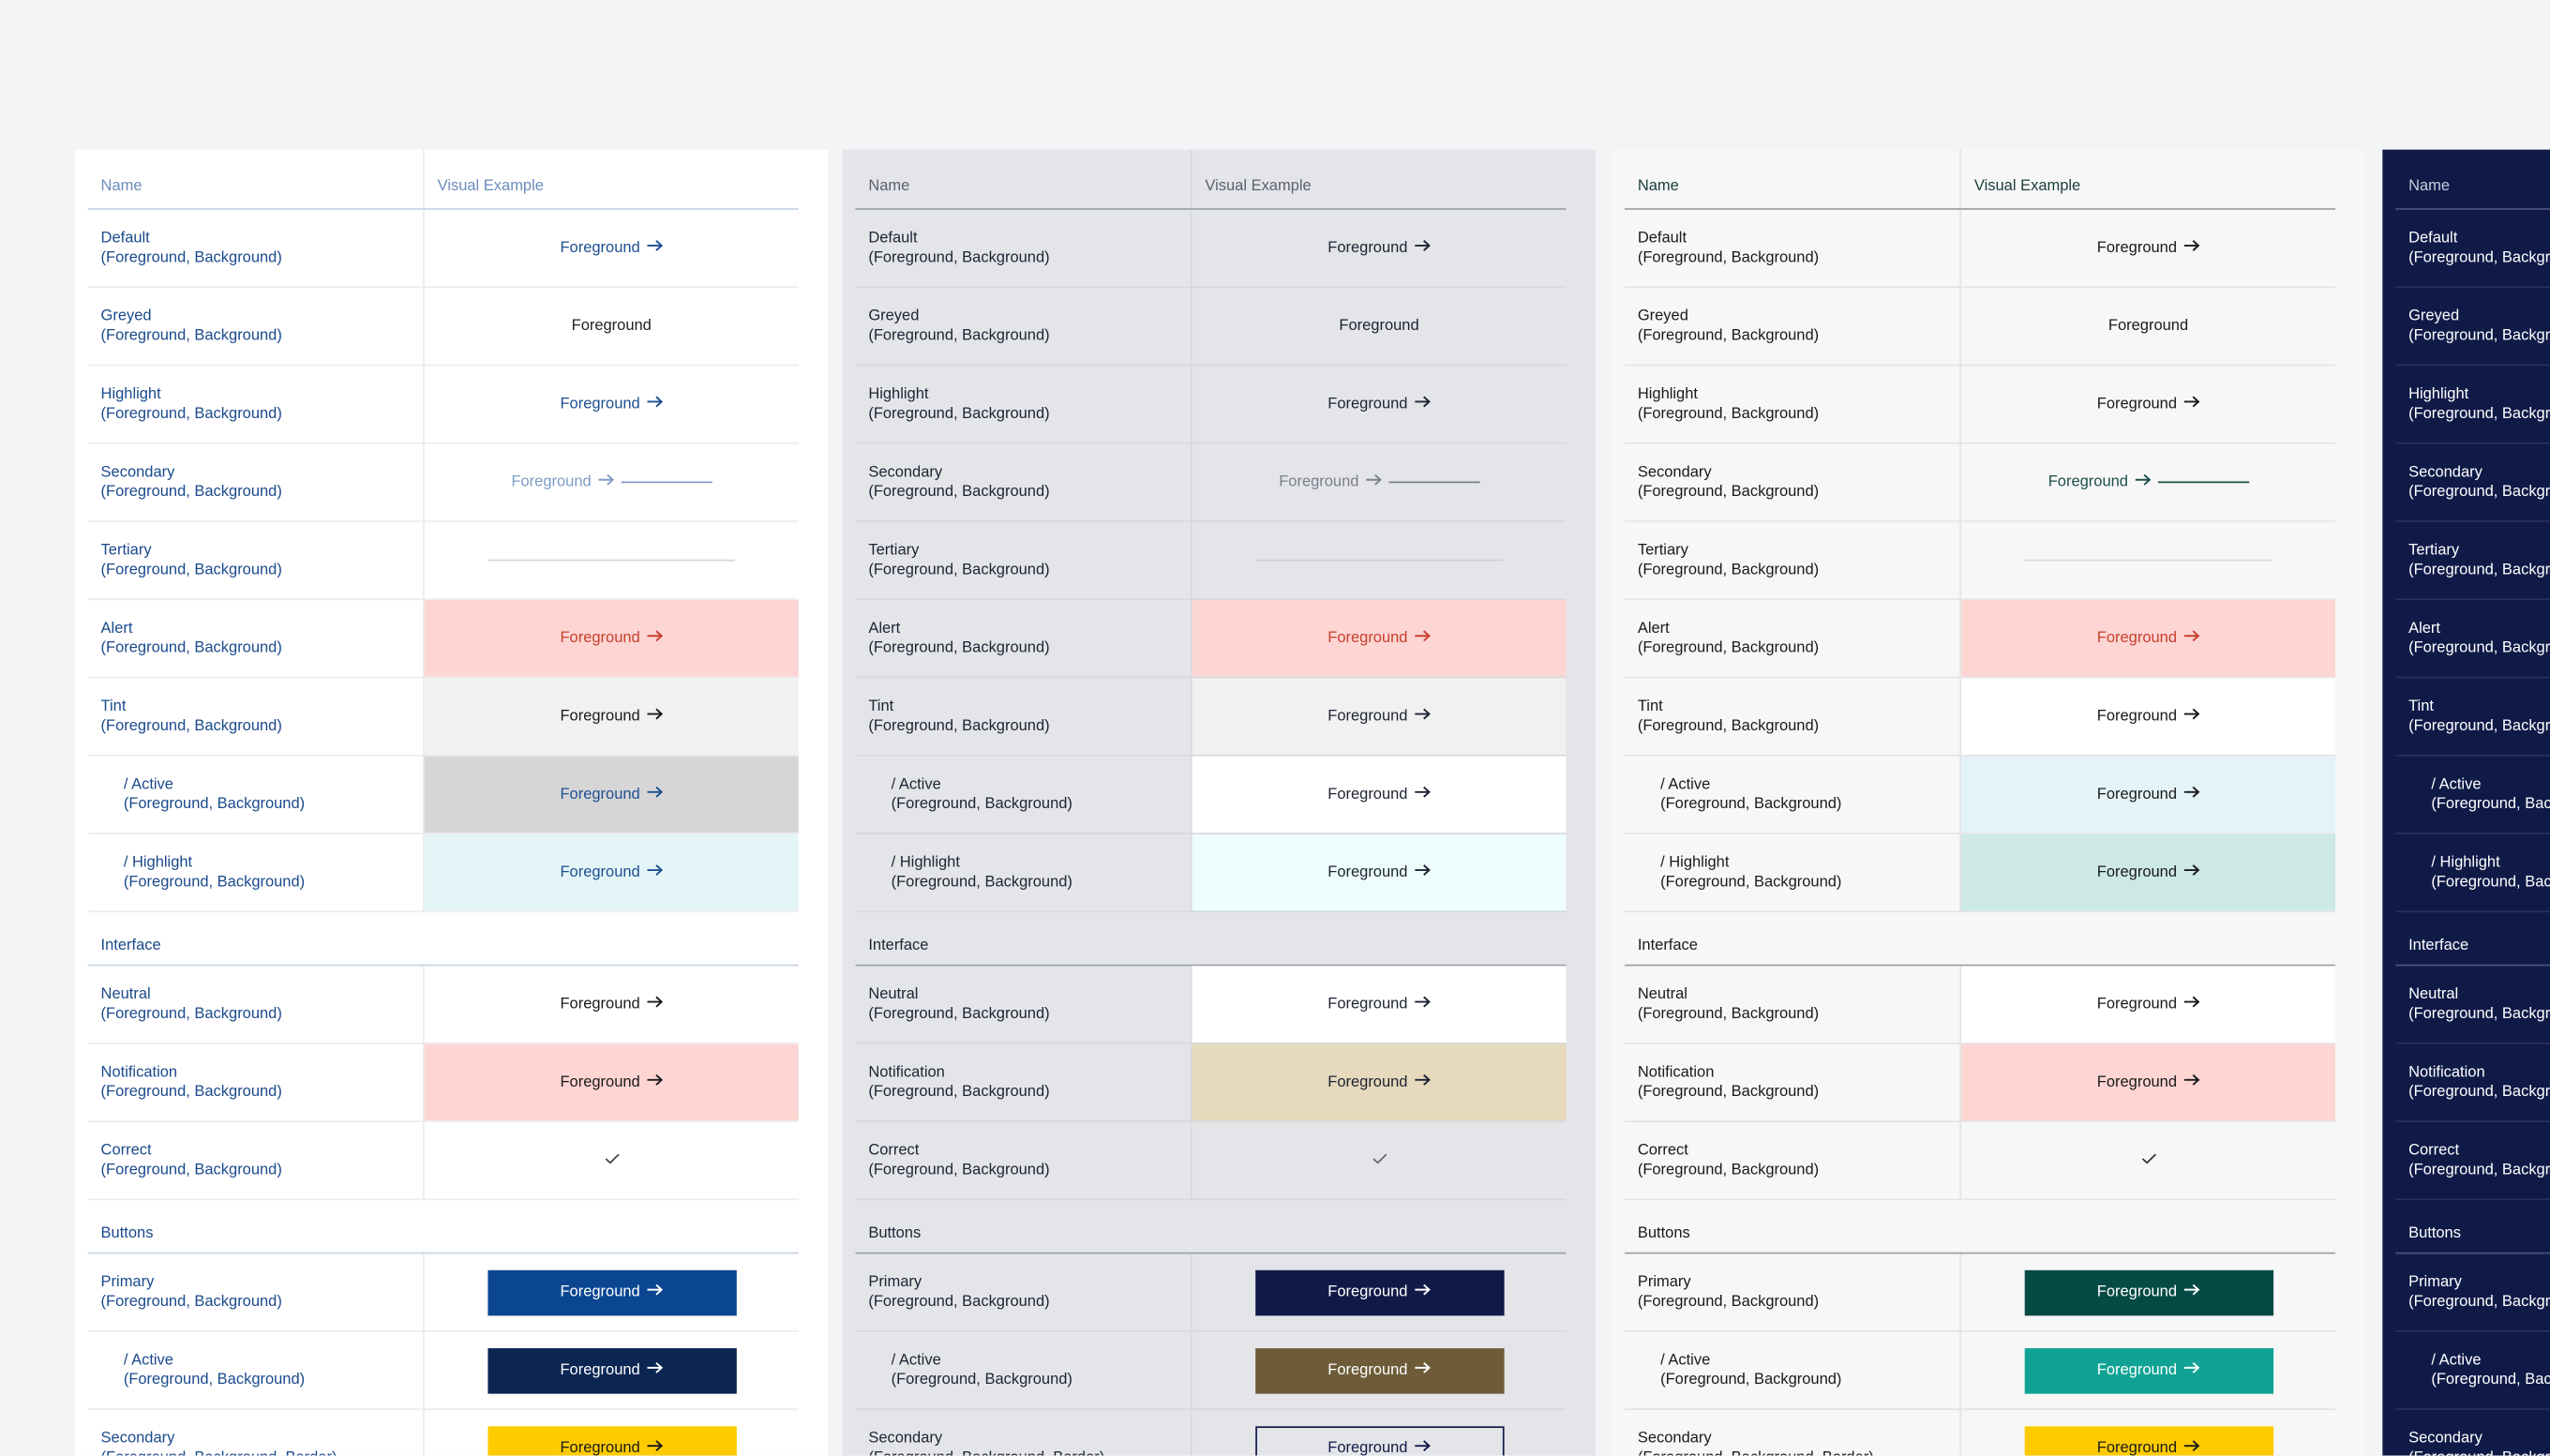 The width and height of the screenshot is (2550, 1456). I want to click on table-header: Name, so click(2472, 180).